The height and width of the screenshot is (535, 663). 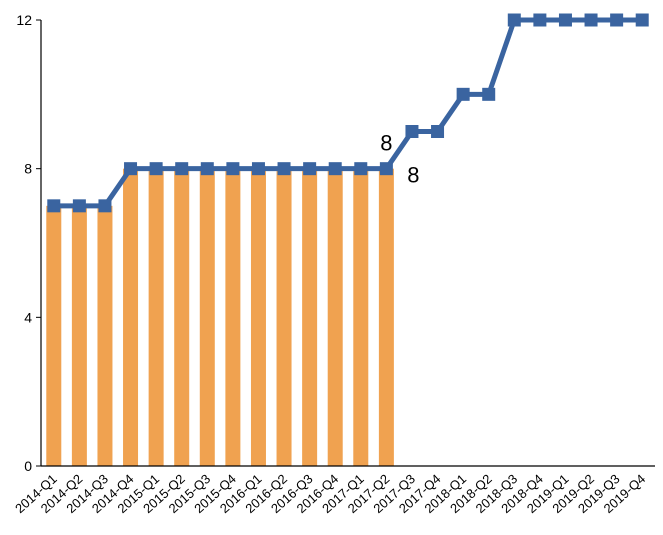 What do you see at coordinates (156, 317) in the screenshot?
I see `bar-2015-Q1` at bounding box center [156, 317].